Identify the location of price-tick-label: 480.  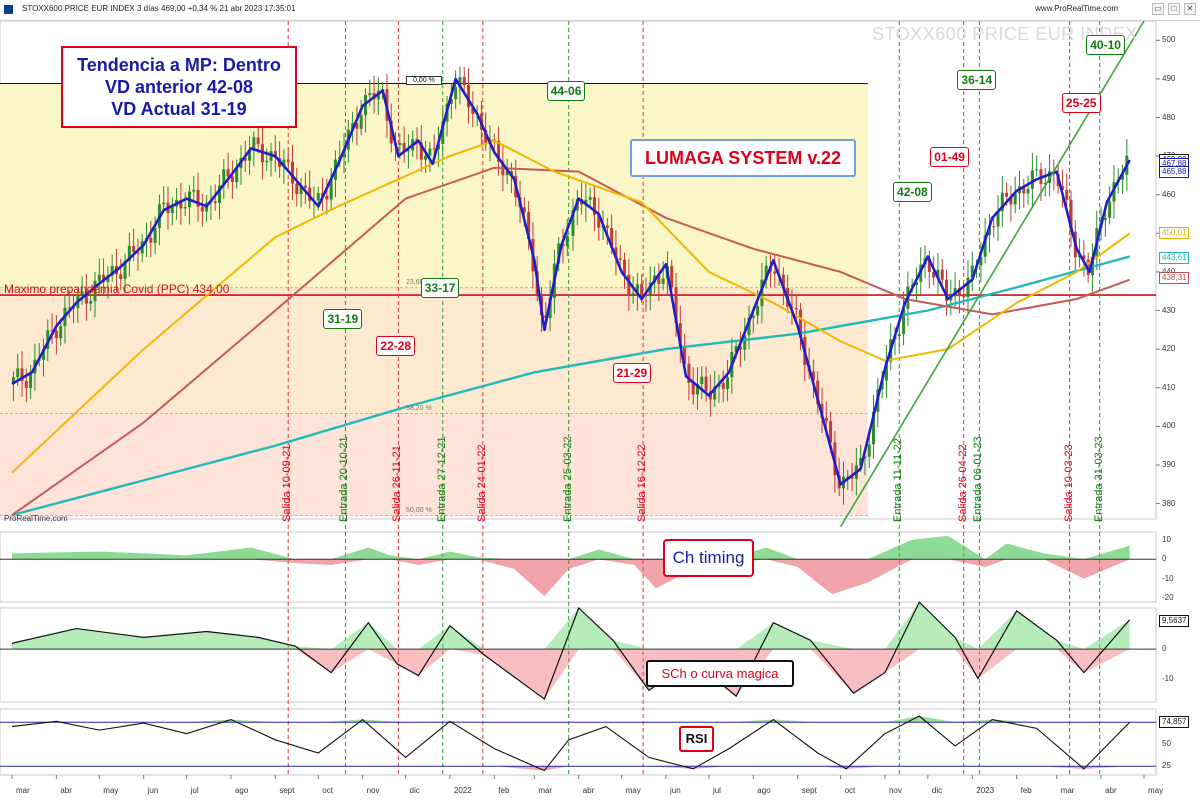
(1169, 117).